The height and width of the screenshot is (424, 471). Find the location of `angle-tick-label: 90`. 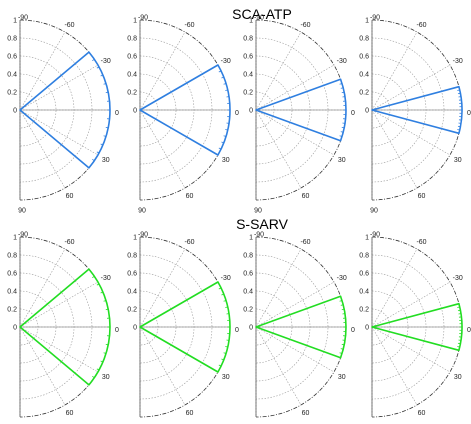

angle-tick-label: 90 is located at coordinates (22, 211).